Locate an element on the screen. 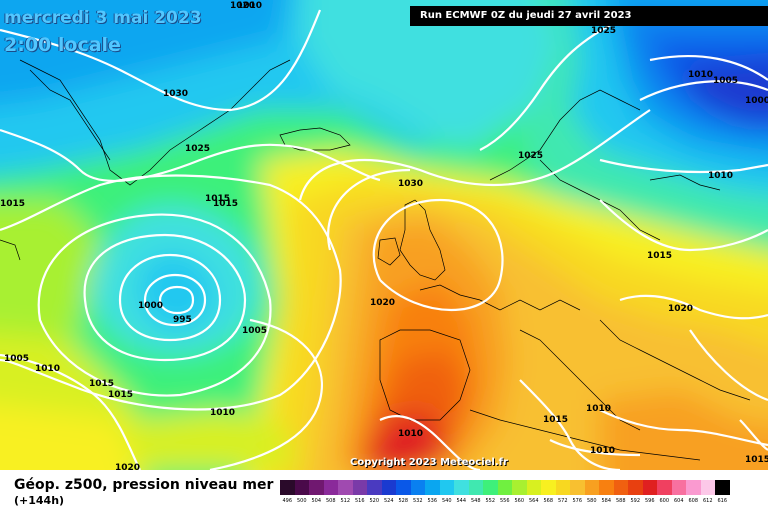 This screenshot has height=512, width=768. forecast-date: mercredi 3 mai 2023 is located at coordinates (103, 18).